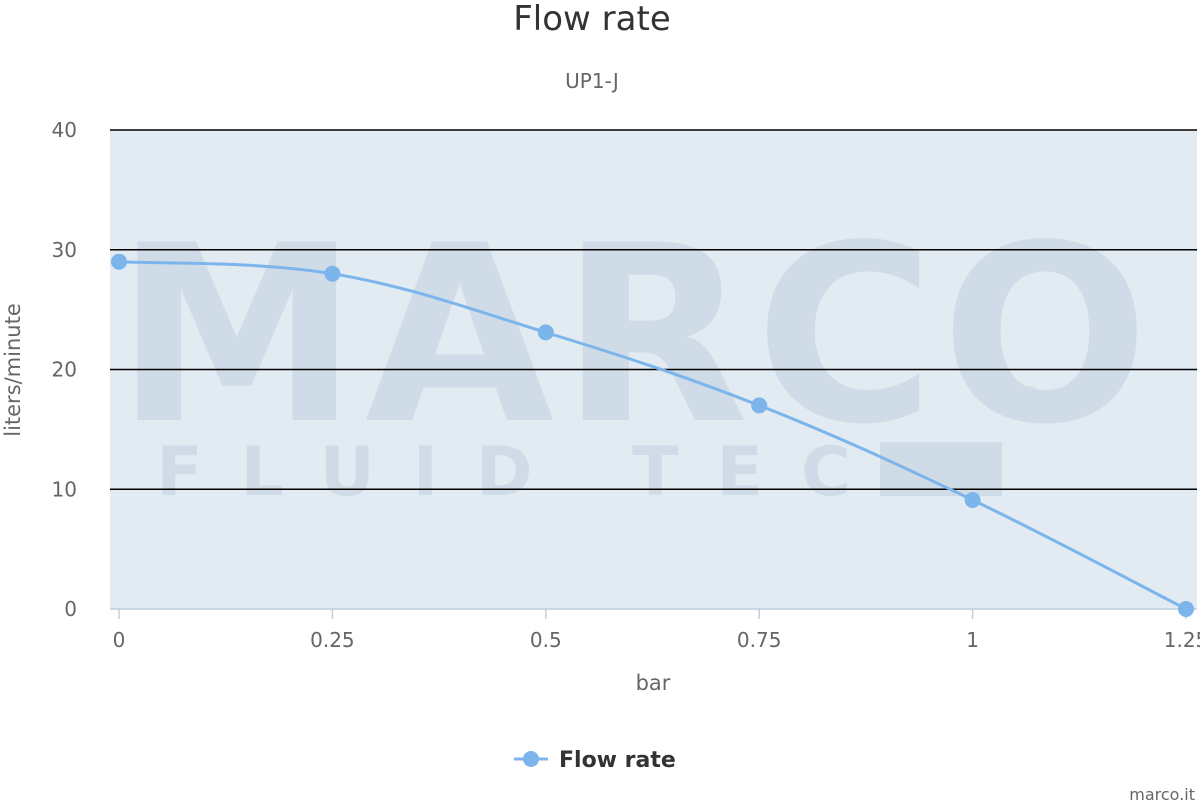 The height and width of the screenshot is (810, 1200). I want to click on legend: Flow rate, so click(595, 760).